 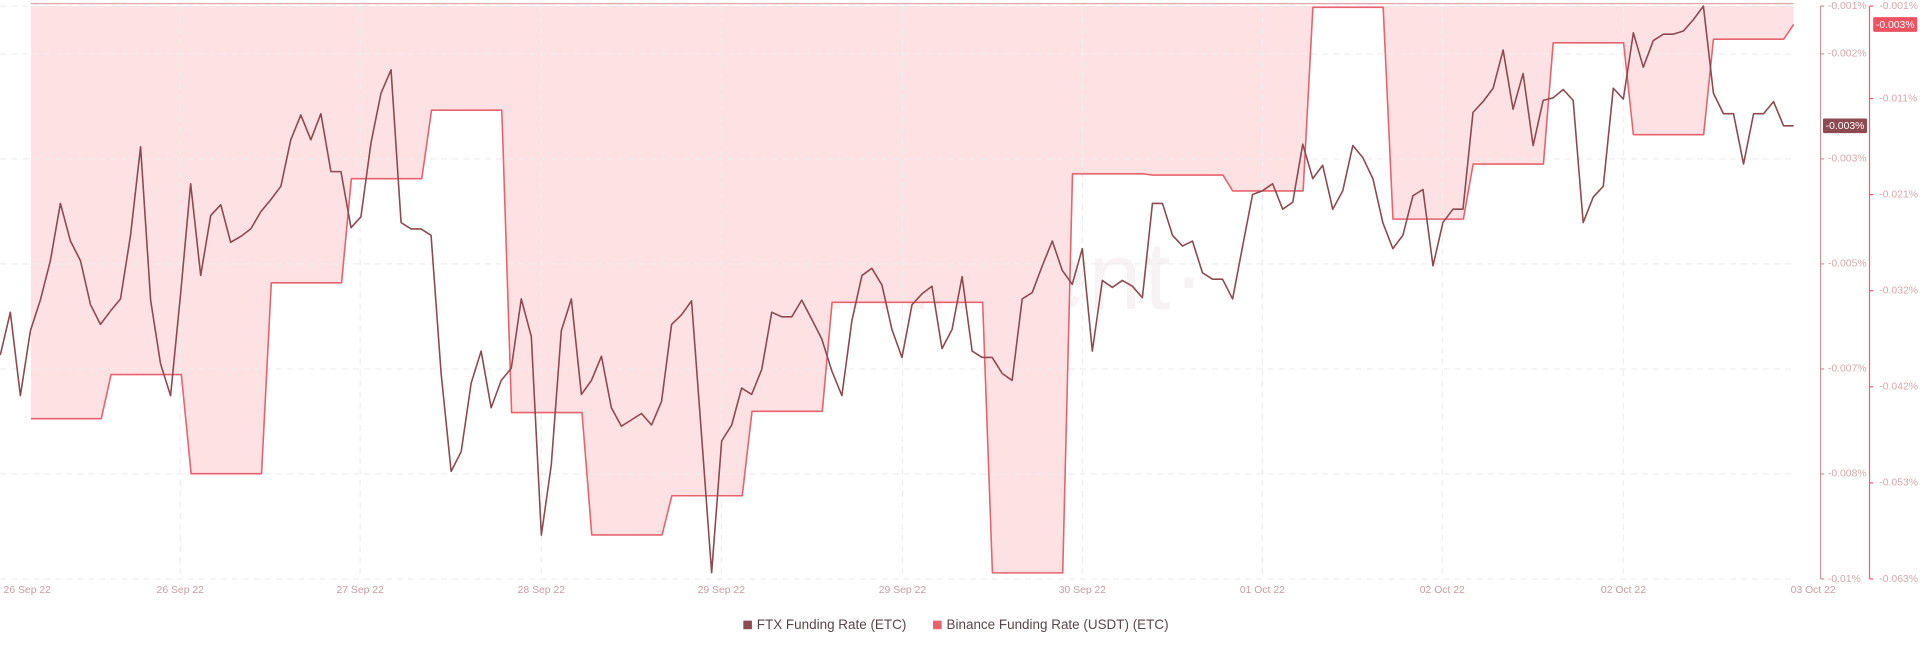 I want to click on x-tick-label: 28 Sep 22, so click(x=542, y=590).